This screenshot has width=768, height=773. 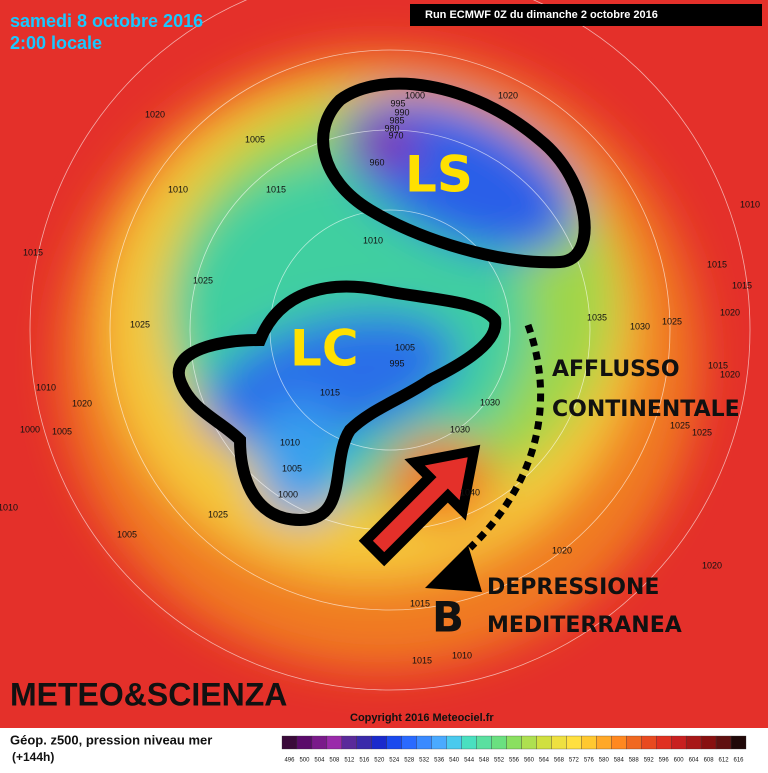 What do you see at coordinates (396, 120) in the screenshot?
I see `pressure-label: 985` at bounding box center [396, 120].